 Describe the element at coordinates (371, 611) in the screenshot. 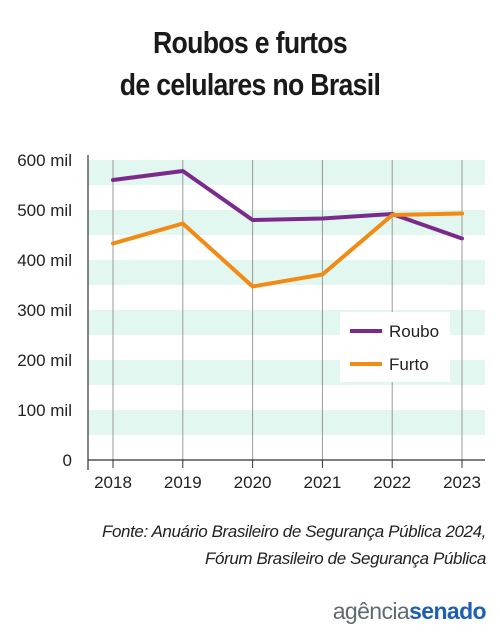

I see `logo-part-1: agência` at that location.